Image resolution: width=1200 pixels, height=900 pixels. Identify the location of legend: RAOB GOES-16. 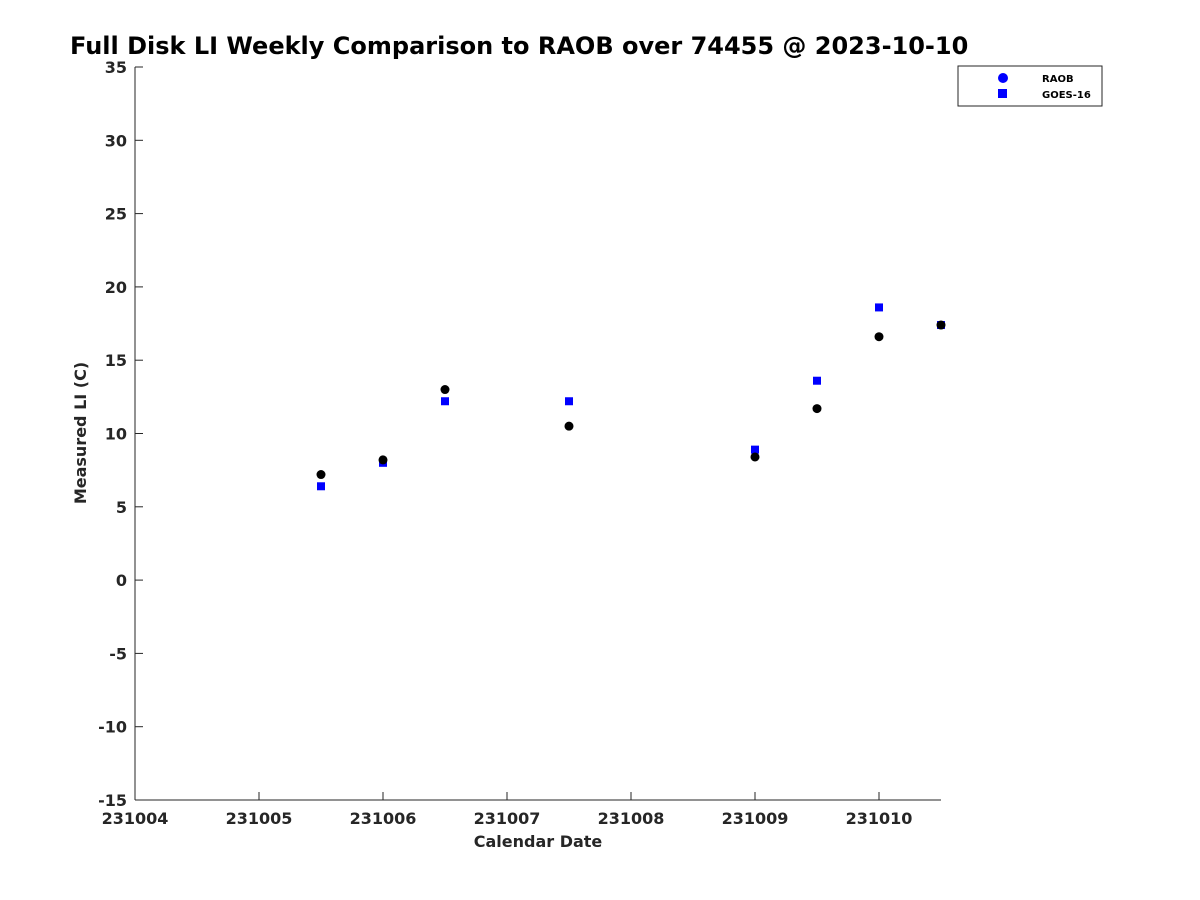
(1030, 86).